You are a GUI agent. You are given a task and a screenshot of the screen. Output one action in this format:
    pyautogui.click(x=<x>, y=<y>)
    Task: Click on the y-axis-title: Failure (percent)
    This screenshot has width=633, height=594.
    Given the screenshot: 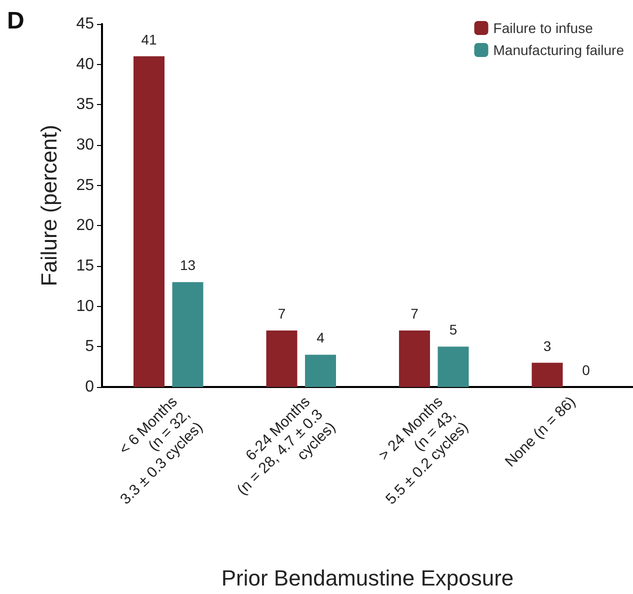 What is the action you would take?
    pyautogui.click(x=49, y=205)
    